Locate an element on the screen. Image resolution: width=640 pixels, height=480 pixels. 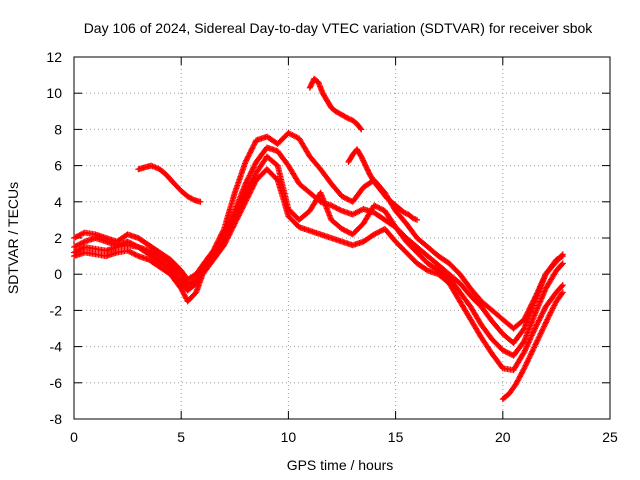
y-tick-label: 0 is located at coordinates (58, 274).